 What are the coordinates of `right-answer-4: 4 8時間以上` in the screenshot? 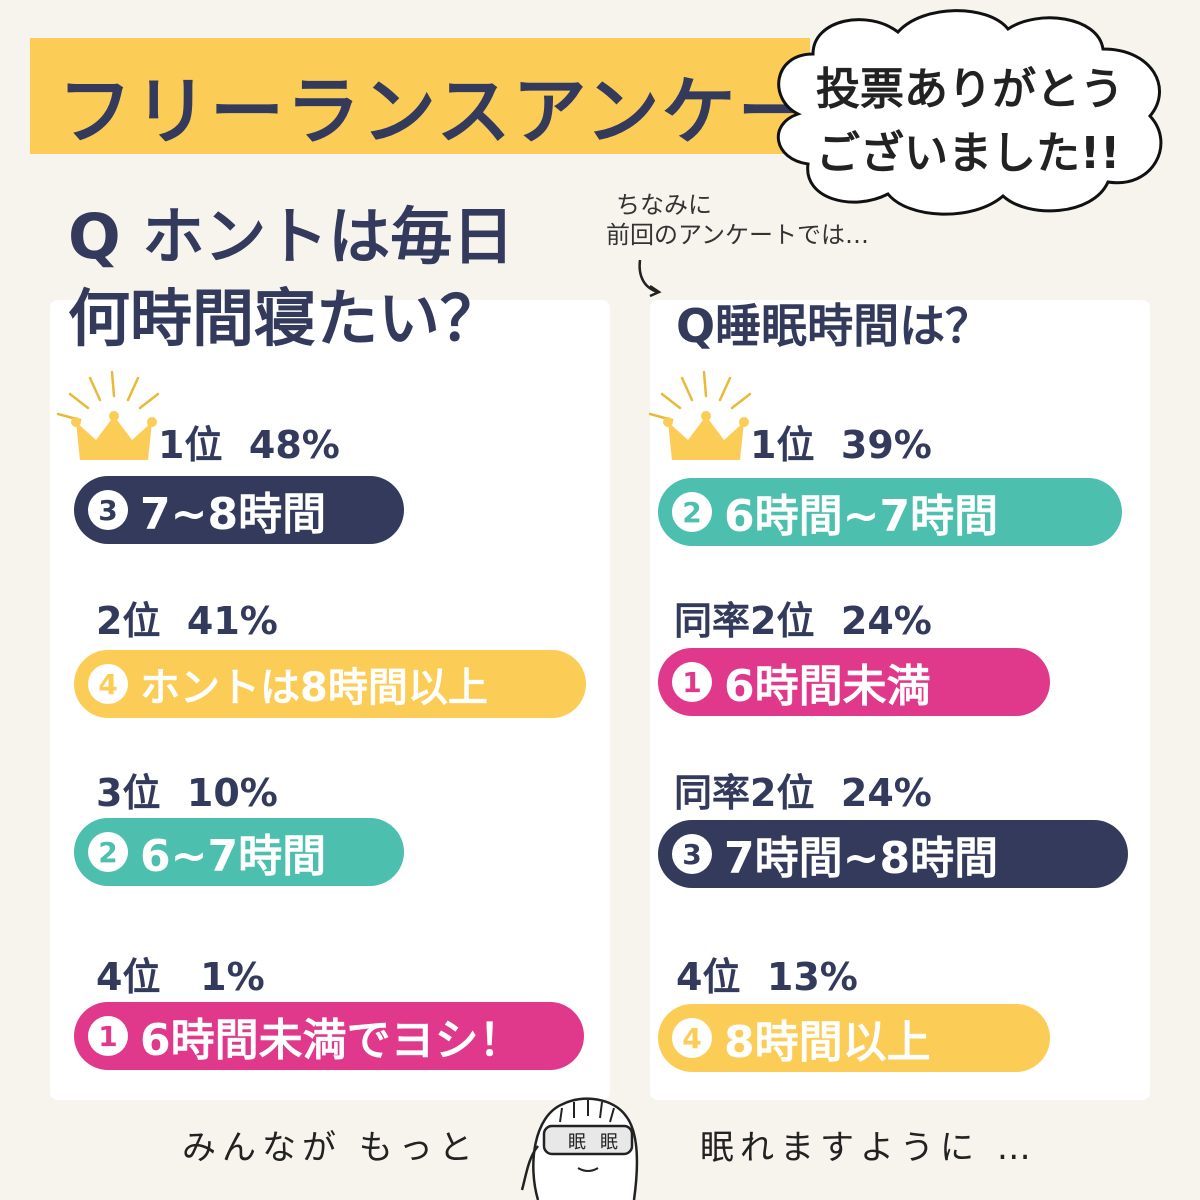 It's located at (854, 1038).